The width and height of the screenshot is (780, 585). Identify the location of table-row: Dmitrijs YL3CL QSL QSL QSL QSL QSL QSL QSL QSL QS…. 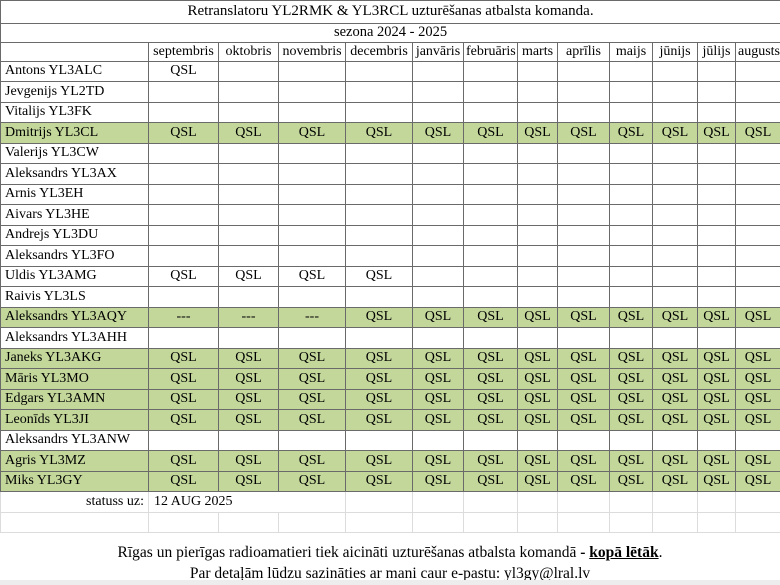
(390, 133).